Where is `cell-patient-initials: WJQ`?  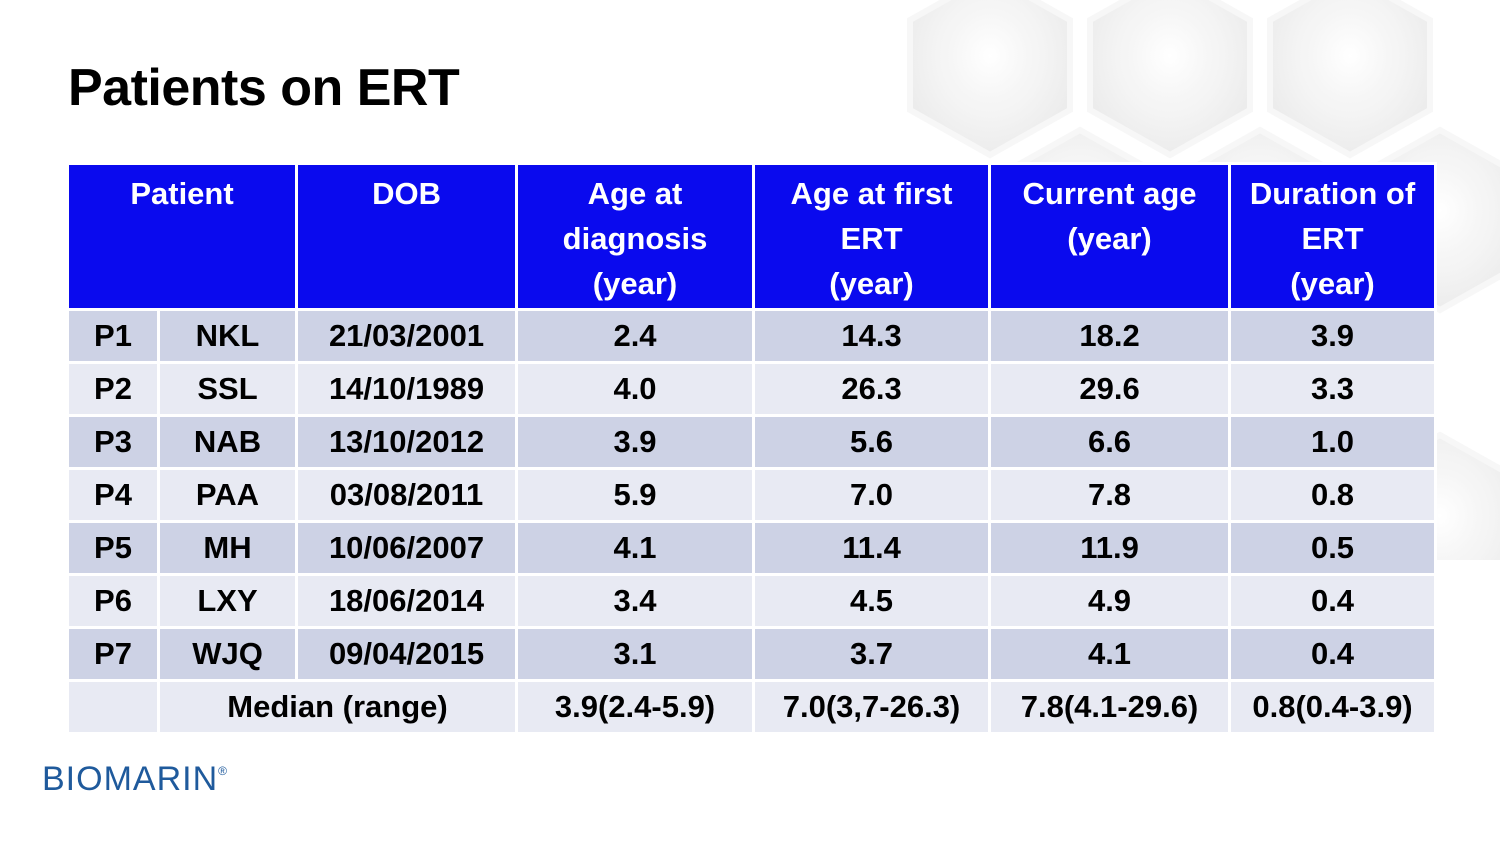
cell-patient-initials: WJQ is located at coordinates (227, 654).